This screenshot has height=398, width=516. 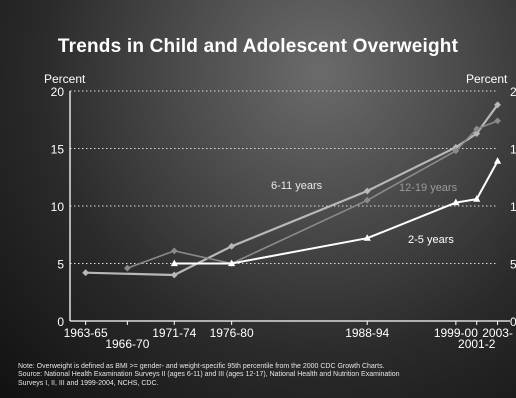 What do you see at coordinates (367, 333) in the screenshot?
I see `x-tick-label-1988-94: 1988-94` at bounding box center [367, 333].